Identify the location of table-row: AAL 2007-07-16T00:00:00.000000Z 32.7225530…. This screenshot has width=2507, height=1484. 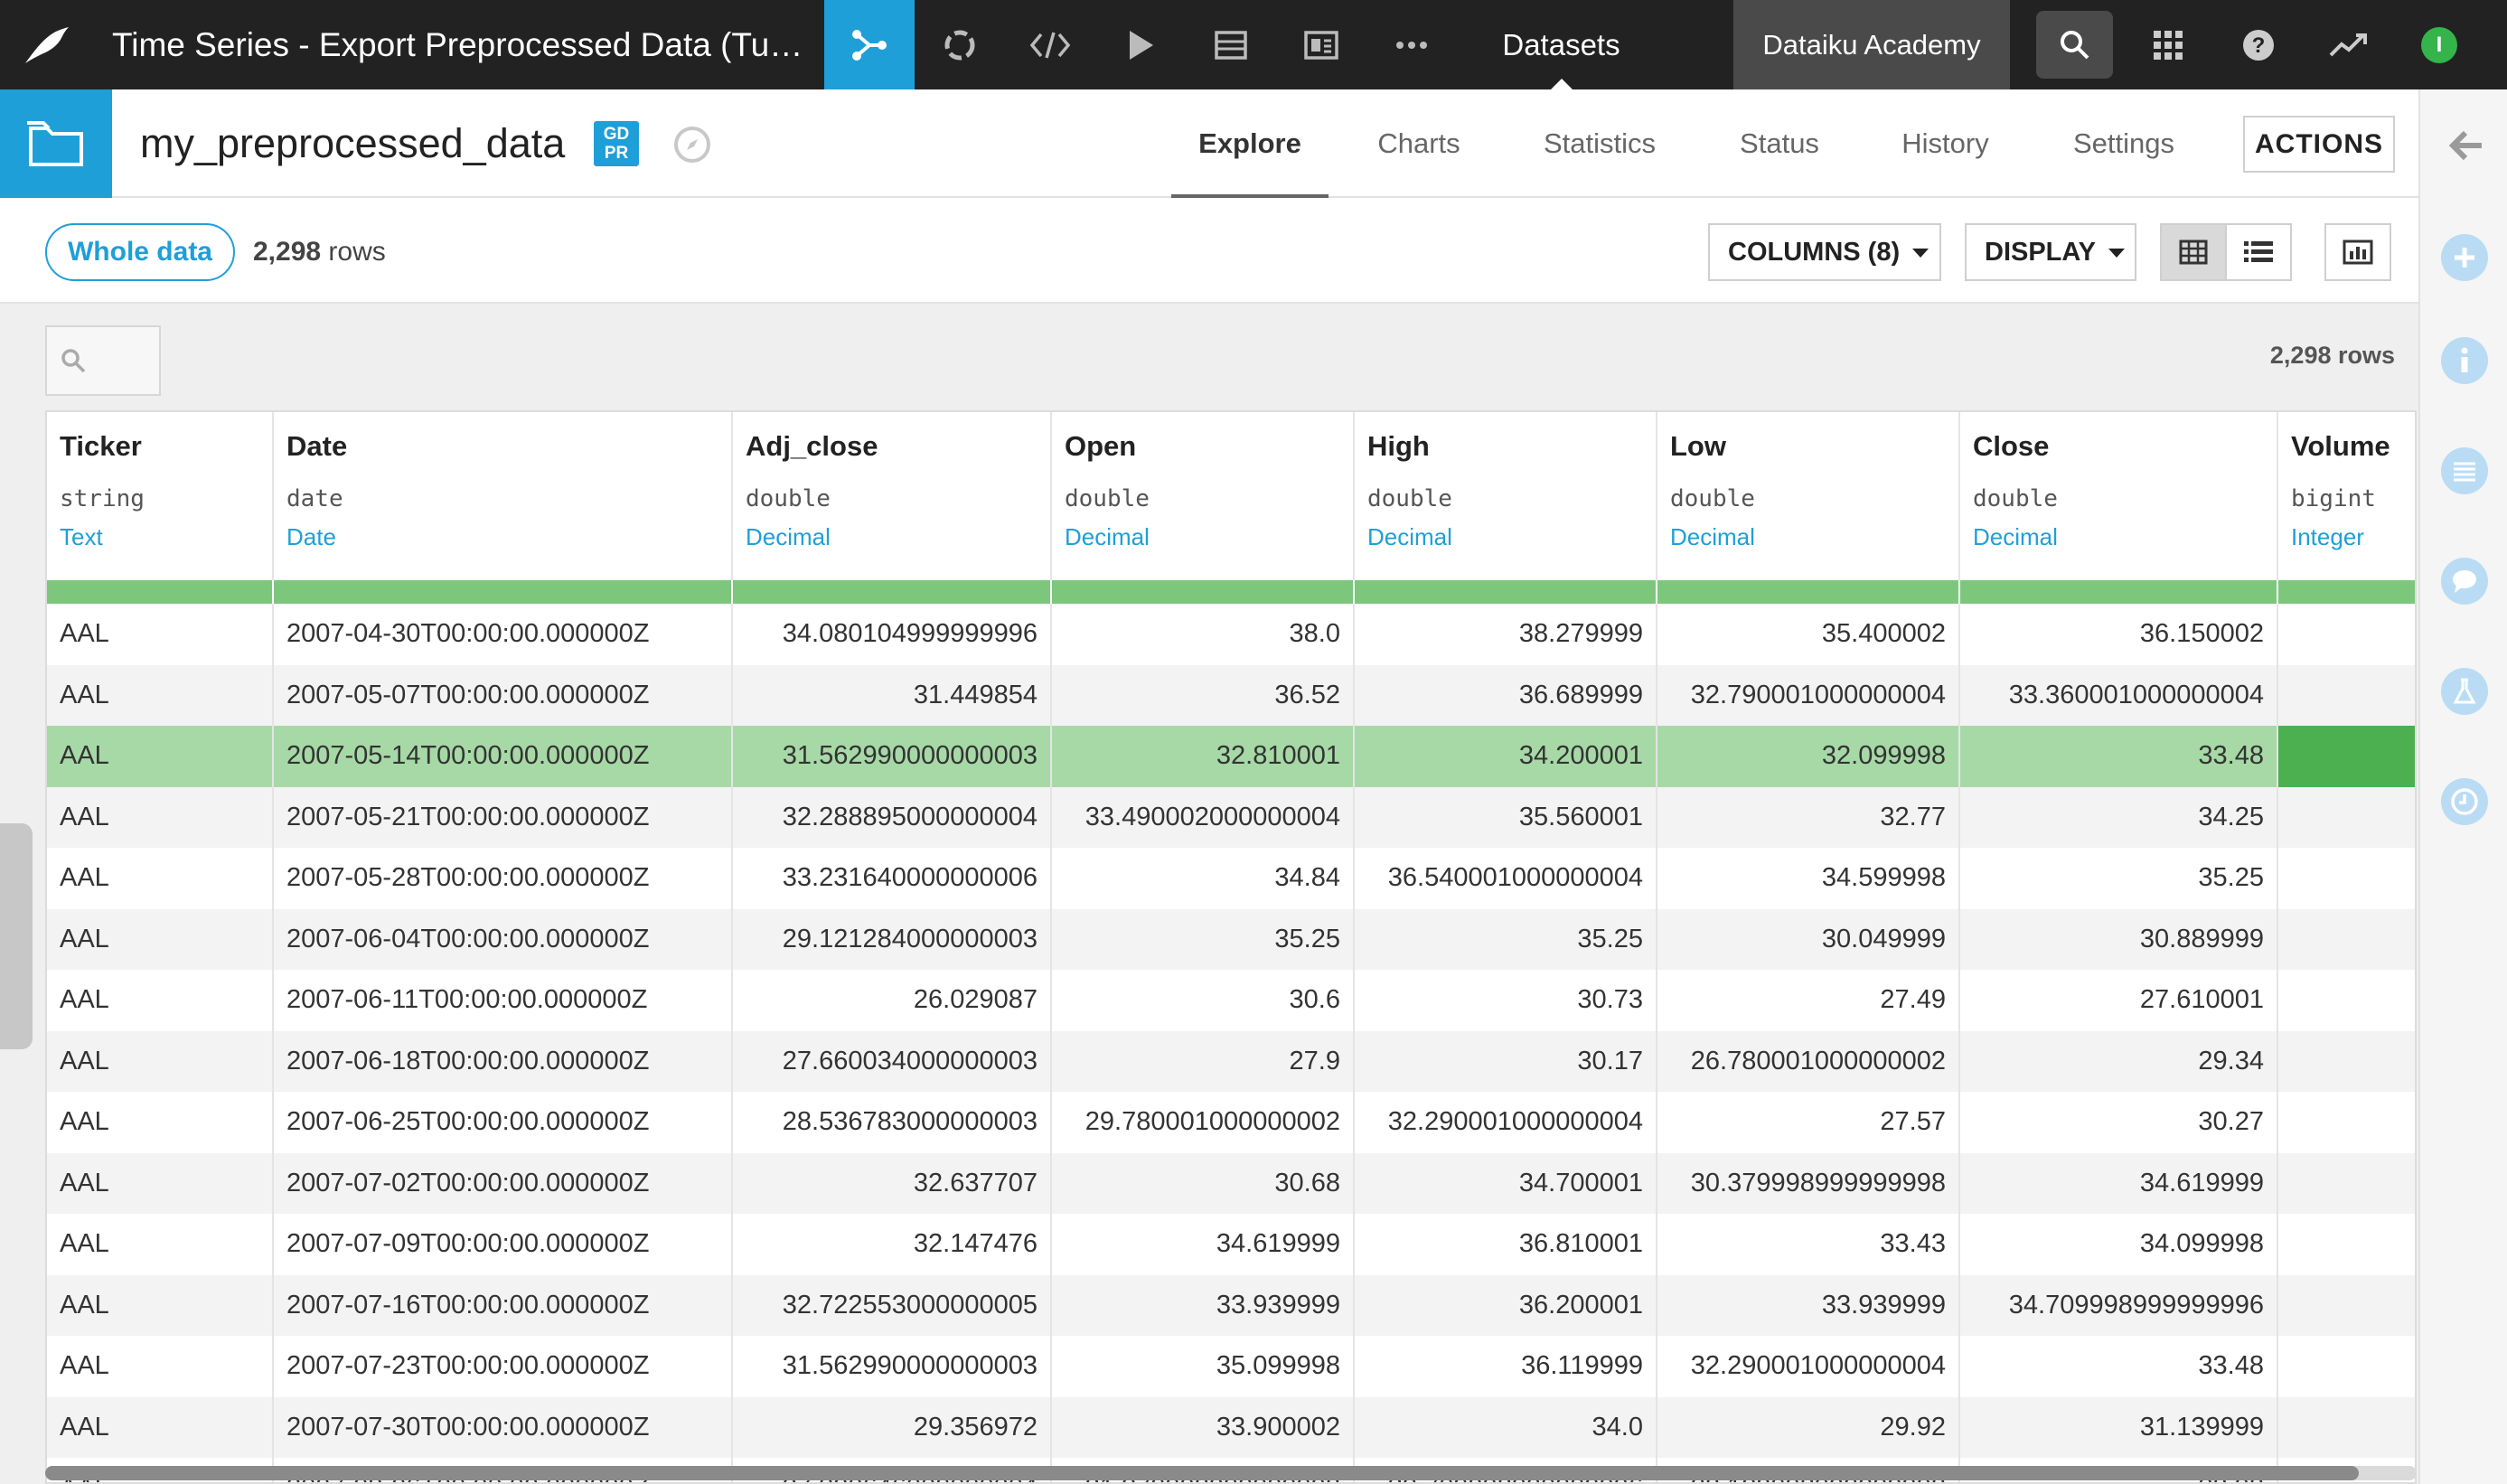
(1231, 1305).